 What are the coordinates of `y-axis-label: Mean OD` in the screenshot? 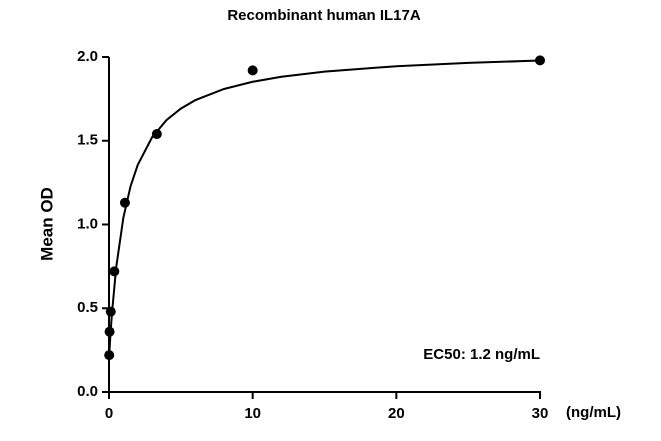 It's located at (46, 224).